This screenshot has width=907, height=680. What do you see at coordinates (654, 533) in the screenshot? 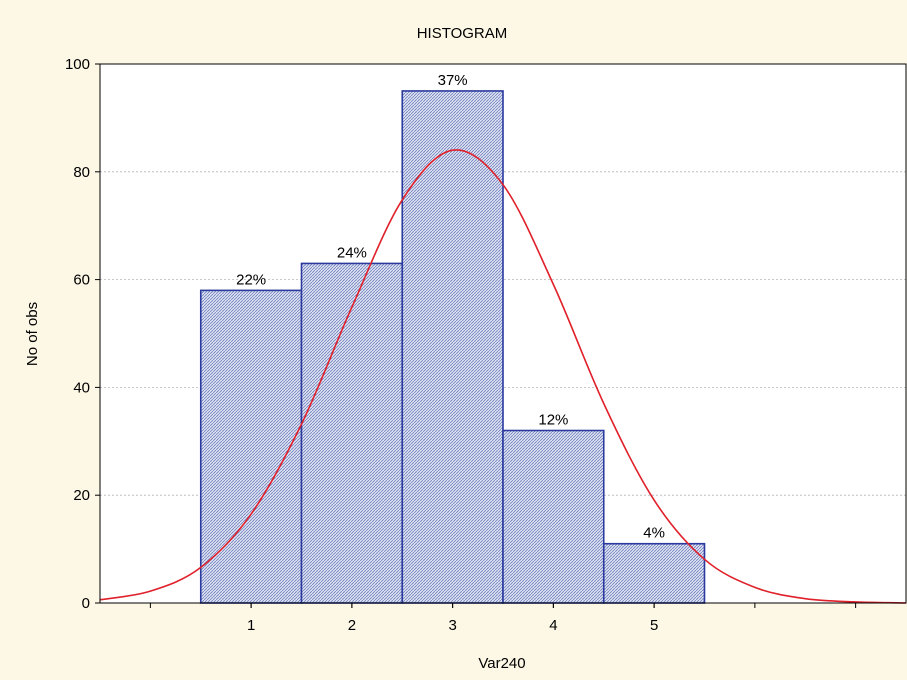
I see `bar-percent-label: 4%` at bounding box center [654, 533].